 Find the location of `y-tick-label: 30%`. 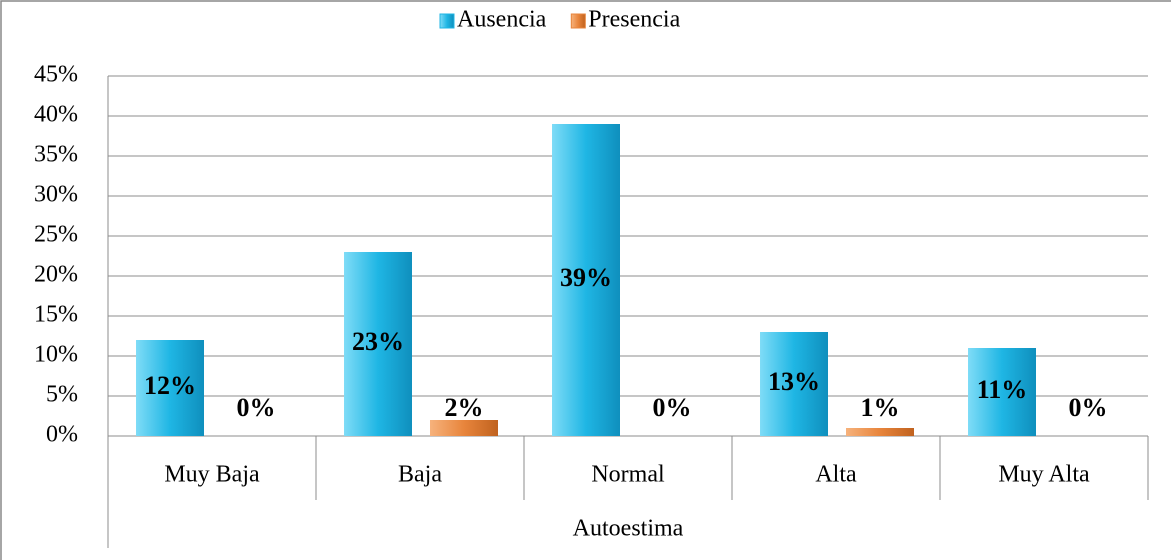

y-tick-label: 30% is located at coordinates (56, 195).